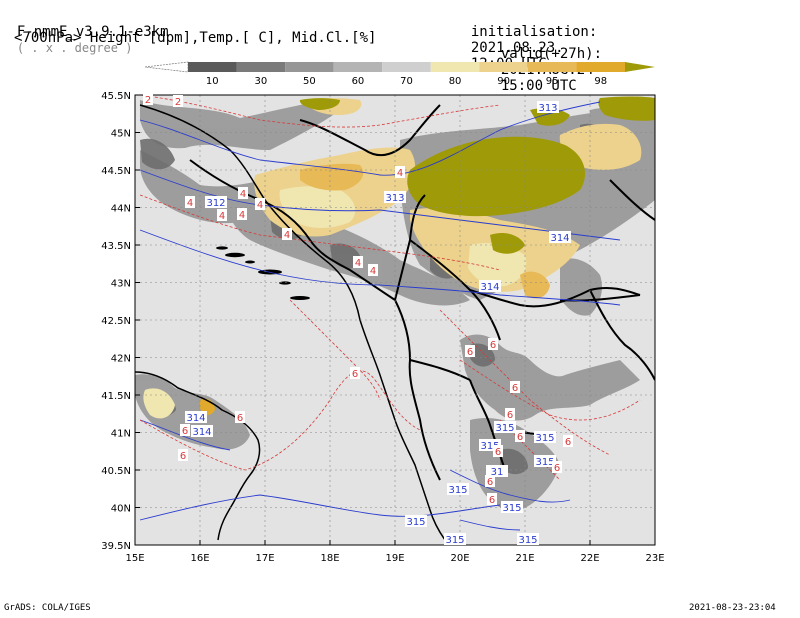 The height and width of the screenshot is (618, 800). What do you see at coordinates (121, 509) in the screenshot?
I see `lat-tick-label: 40N` at bounding box center [121, 509].